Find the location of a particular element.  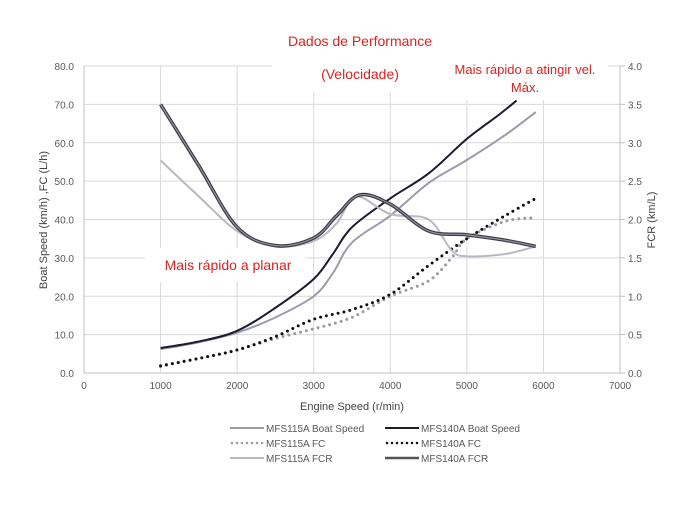

y-tick-label: 30.0 is located at coordinates (65, 259).